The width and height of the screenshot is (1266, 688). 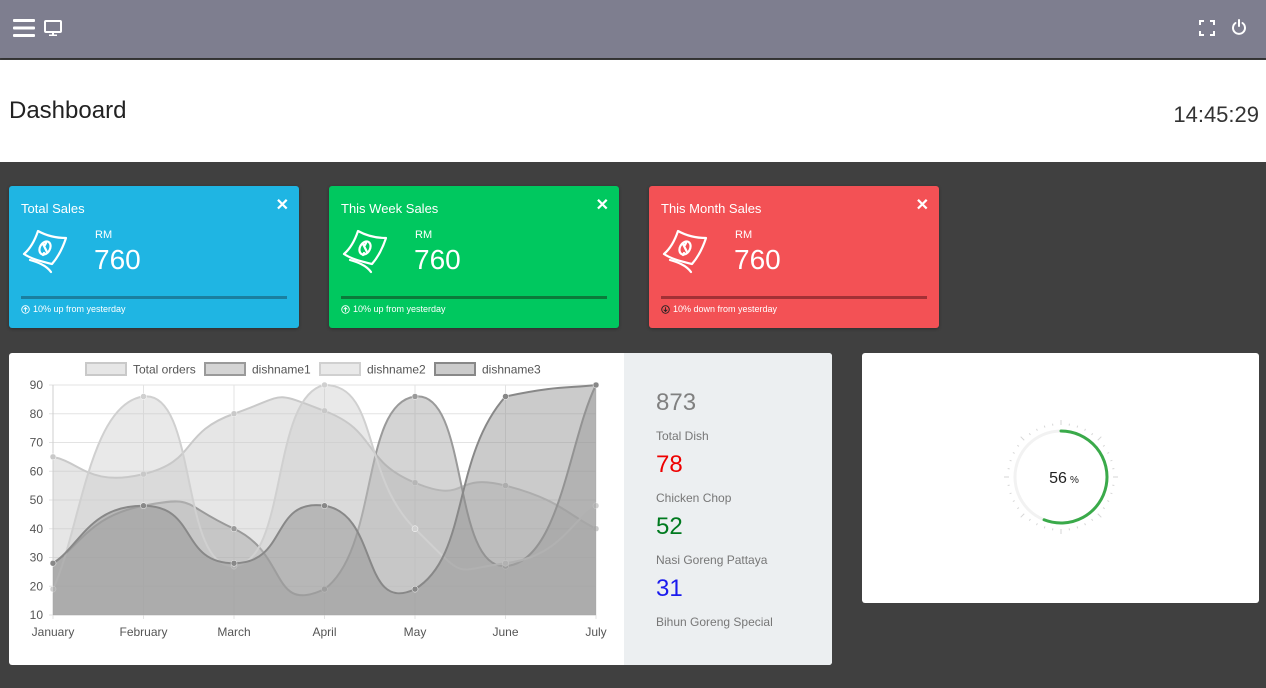 What do you see at coordinates (37, 414) in the screenshot?
I see `y-tick-label: 80` at bounding box center [37, 414].